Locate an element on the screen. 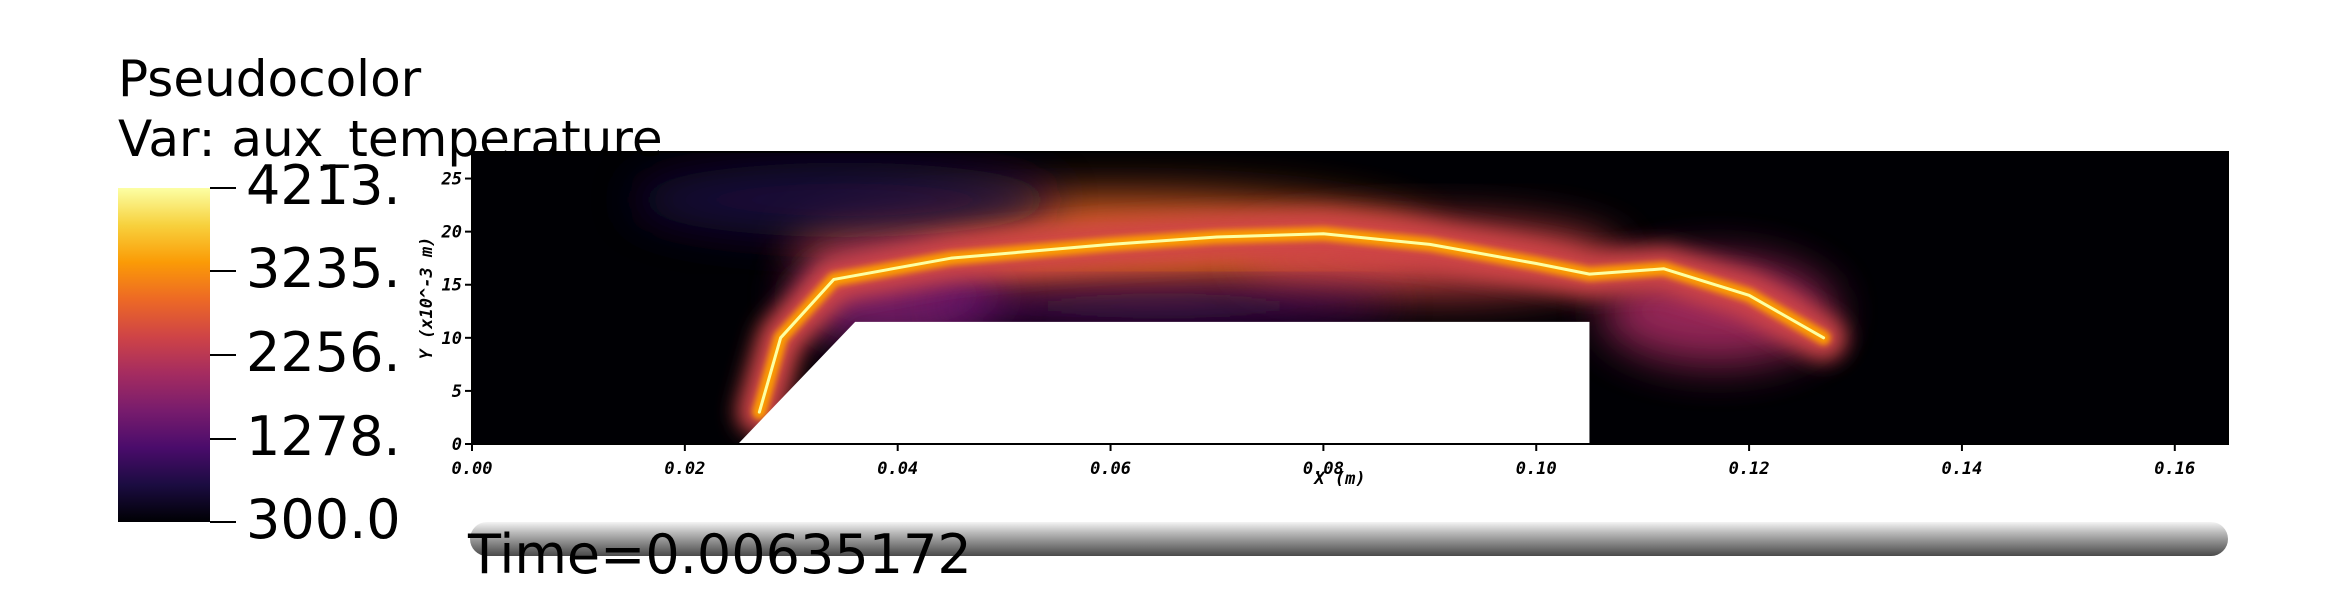  x-tick-label: 0.06 is located at coordinates (1110, 469).